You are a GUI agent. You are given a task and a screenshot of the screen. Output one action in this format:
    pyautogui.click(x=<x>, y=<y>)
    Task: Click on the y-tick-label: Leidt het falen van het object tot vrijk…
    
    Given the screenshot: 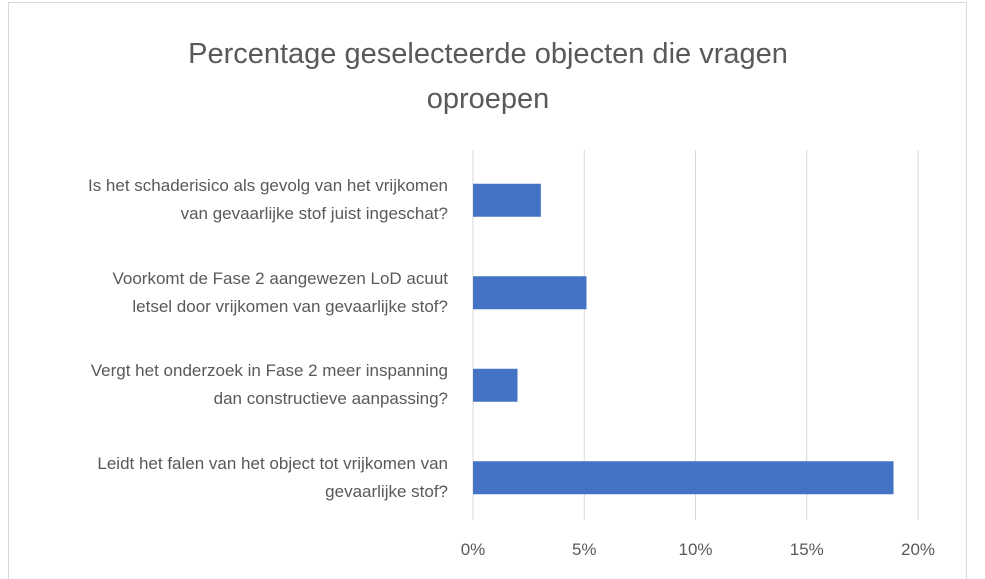 What is the action you would take?
    pyautogui.click(x=272, y=477)
    